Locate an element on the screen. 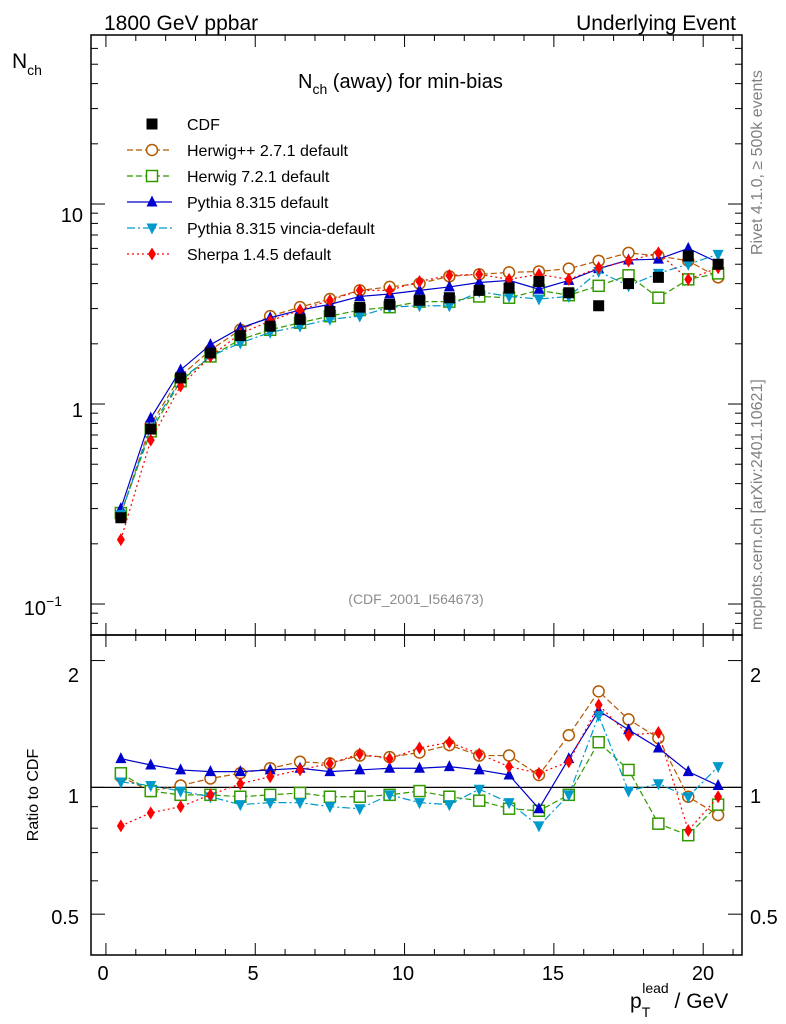  legend-label-pythia: Pythia 8.315 default is located at coordinates (258, 203).